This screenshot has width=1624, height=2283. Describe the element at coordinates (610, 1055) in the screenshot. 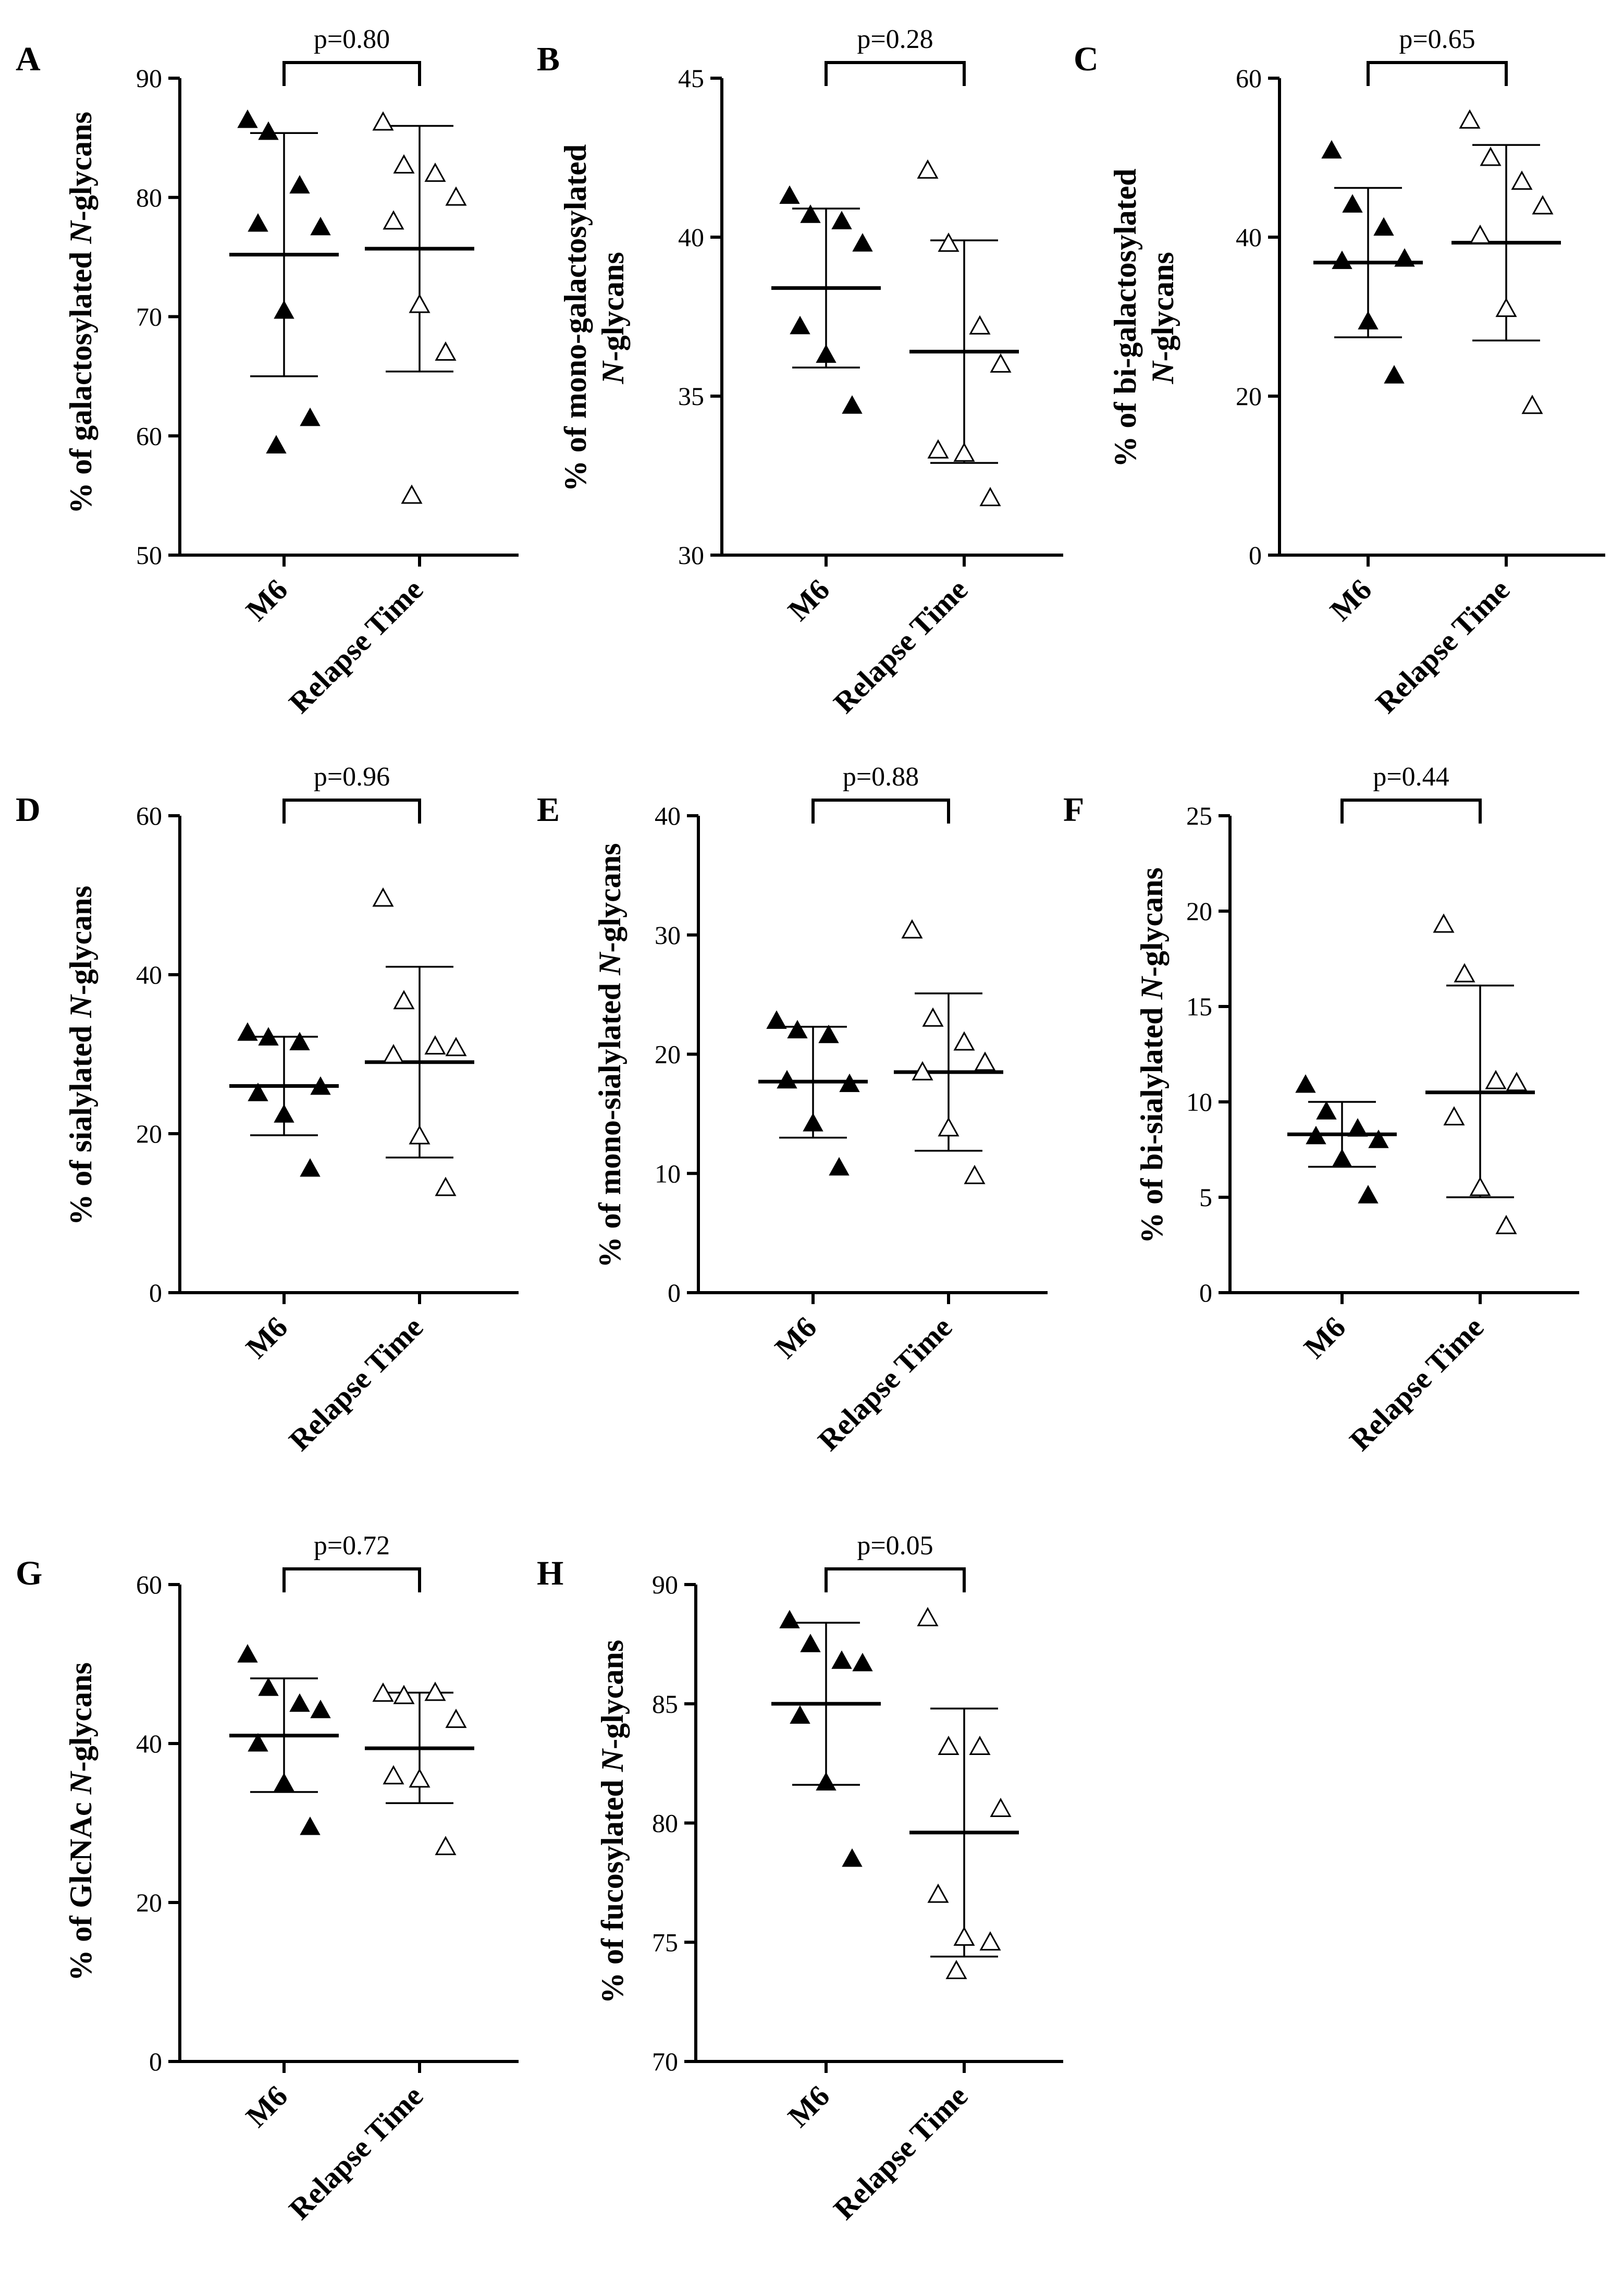

I see `y-axis-label: % of mono-sialylated N-glycans` at that location.